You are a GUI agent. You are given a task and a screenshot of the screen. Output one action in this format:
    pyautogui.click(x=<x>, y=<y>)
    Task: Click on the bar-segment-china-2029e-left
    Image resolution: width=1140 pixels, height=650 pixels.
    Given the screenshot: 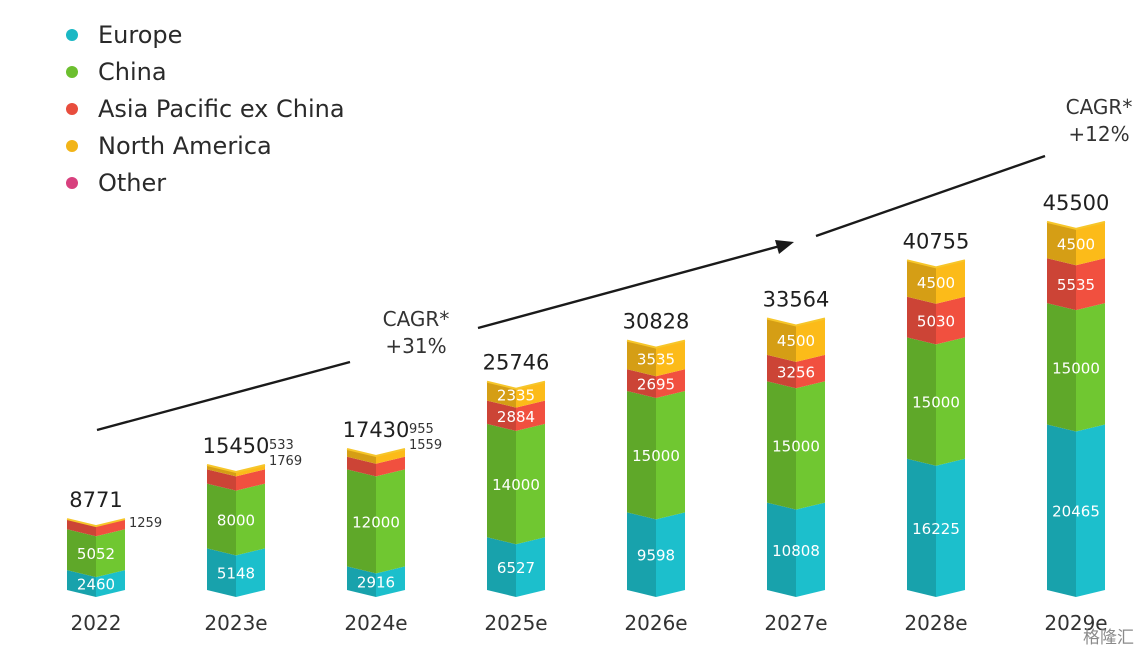 What is the action you would take?
    pyautogui.click(x=1061, y=367)
    